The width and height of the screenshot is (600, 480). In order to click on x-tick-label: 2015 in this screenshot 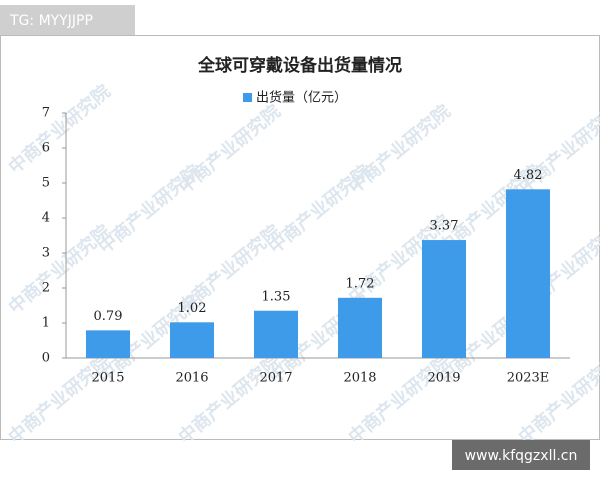, I will do `click(107, 378)`.